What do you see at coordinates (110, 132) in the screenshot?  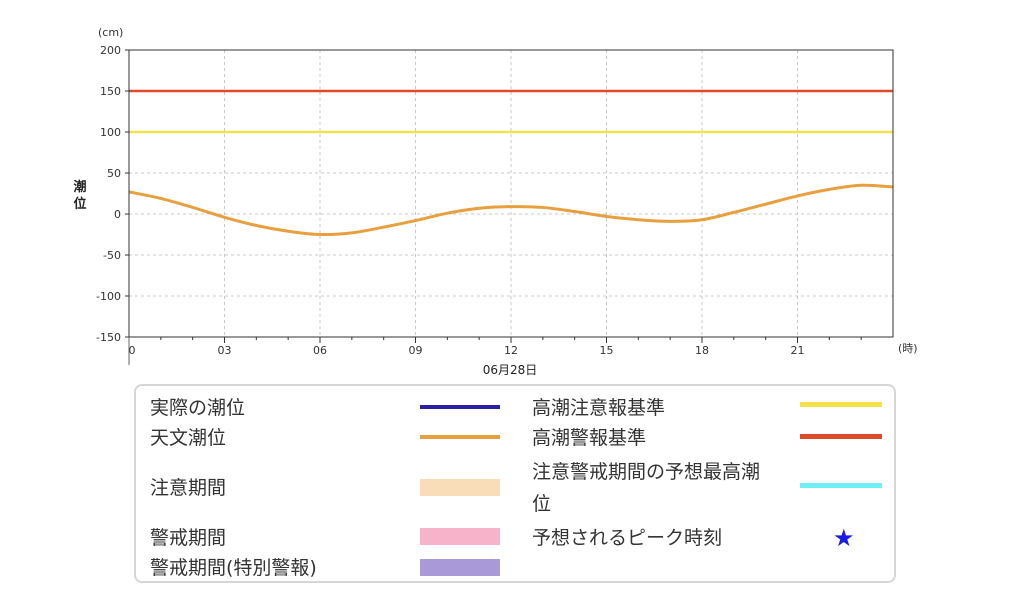 I see `y-tick-label: 100` at bounding box center [110, 132].